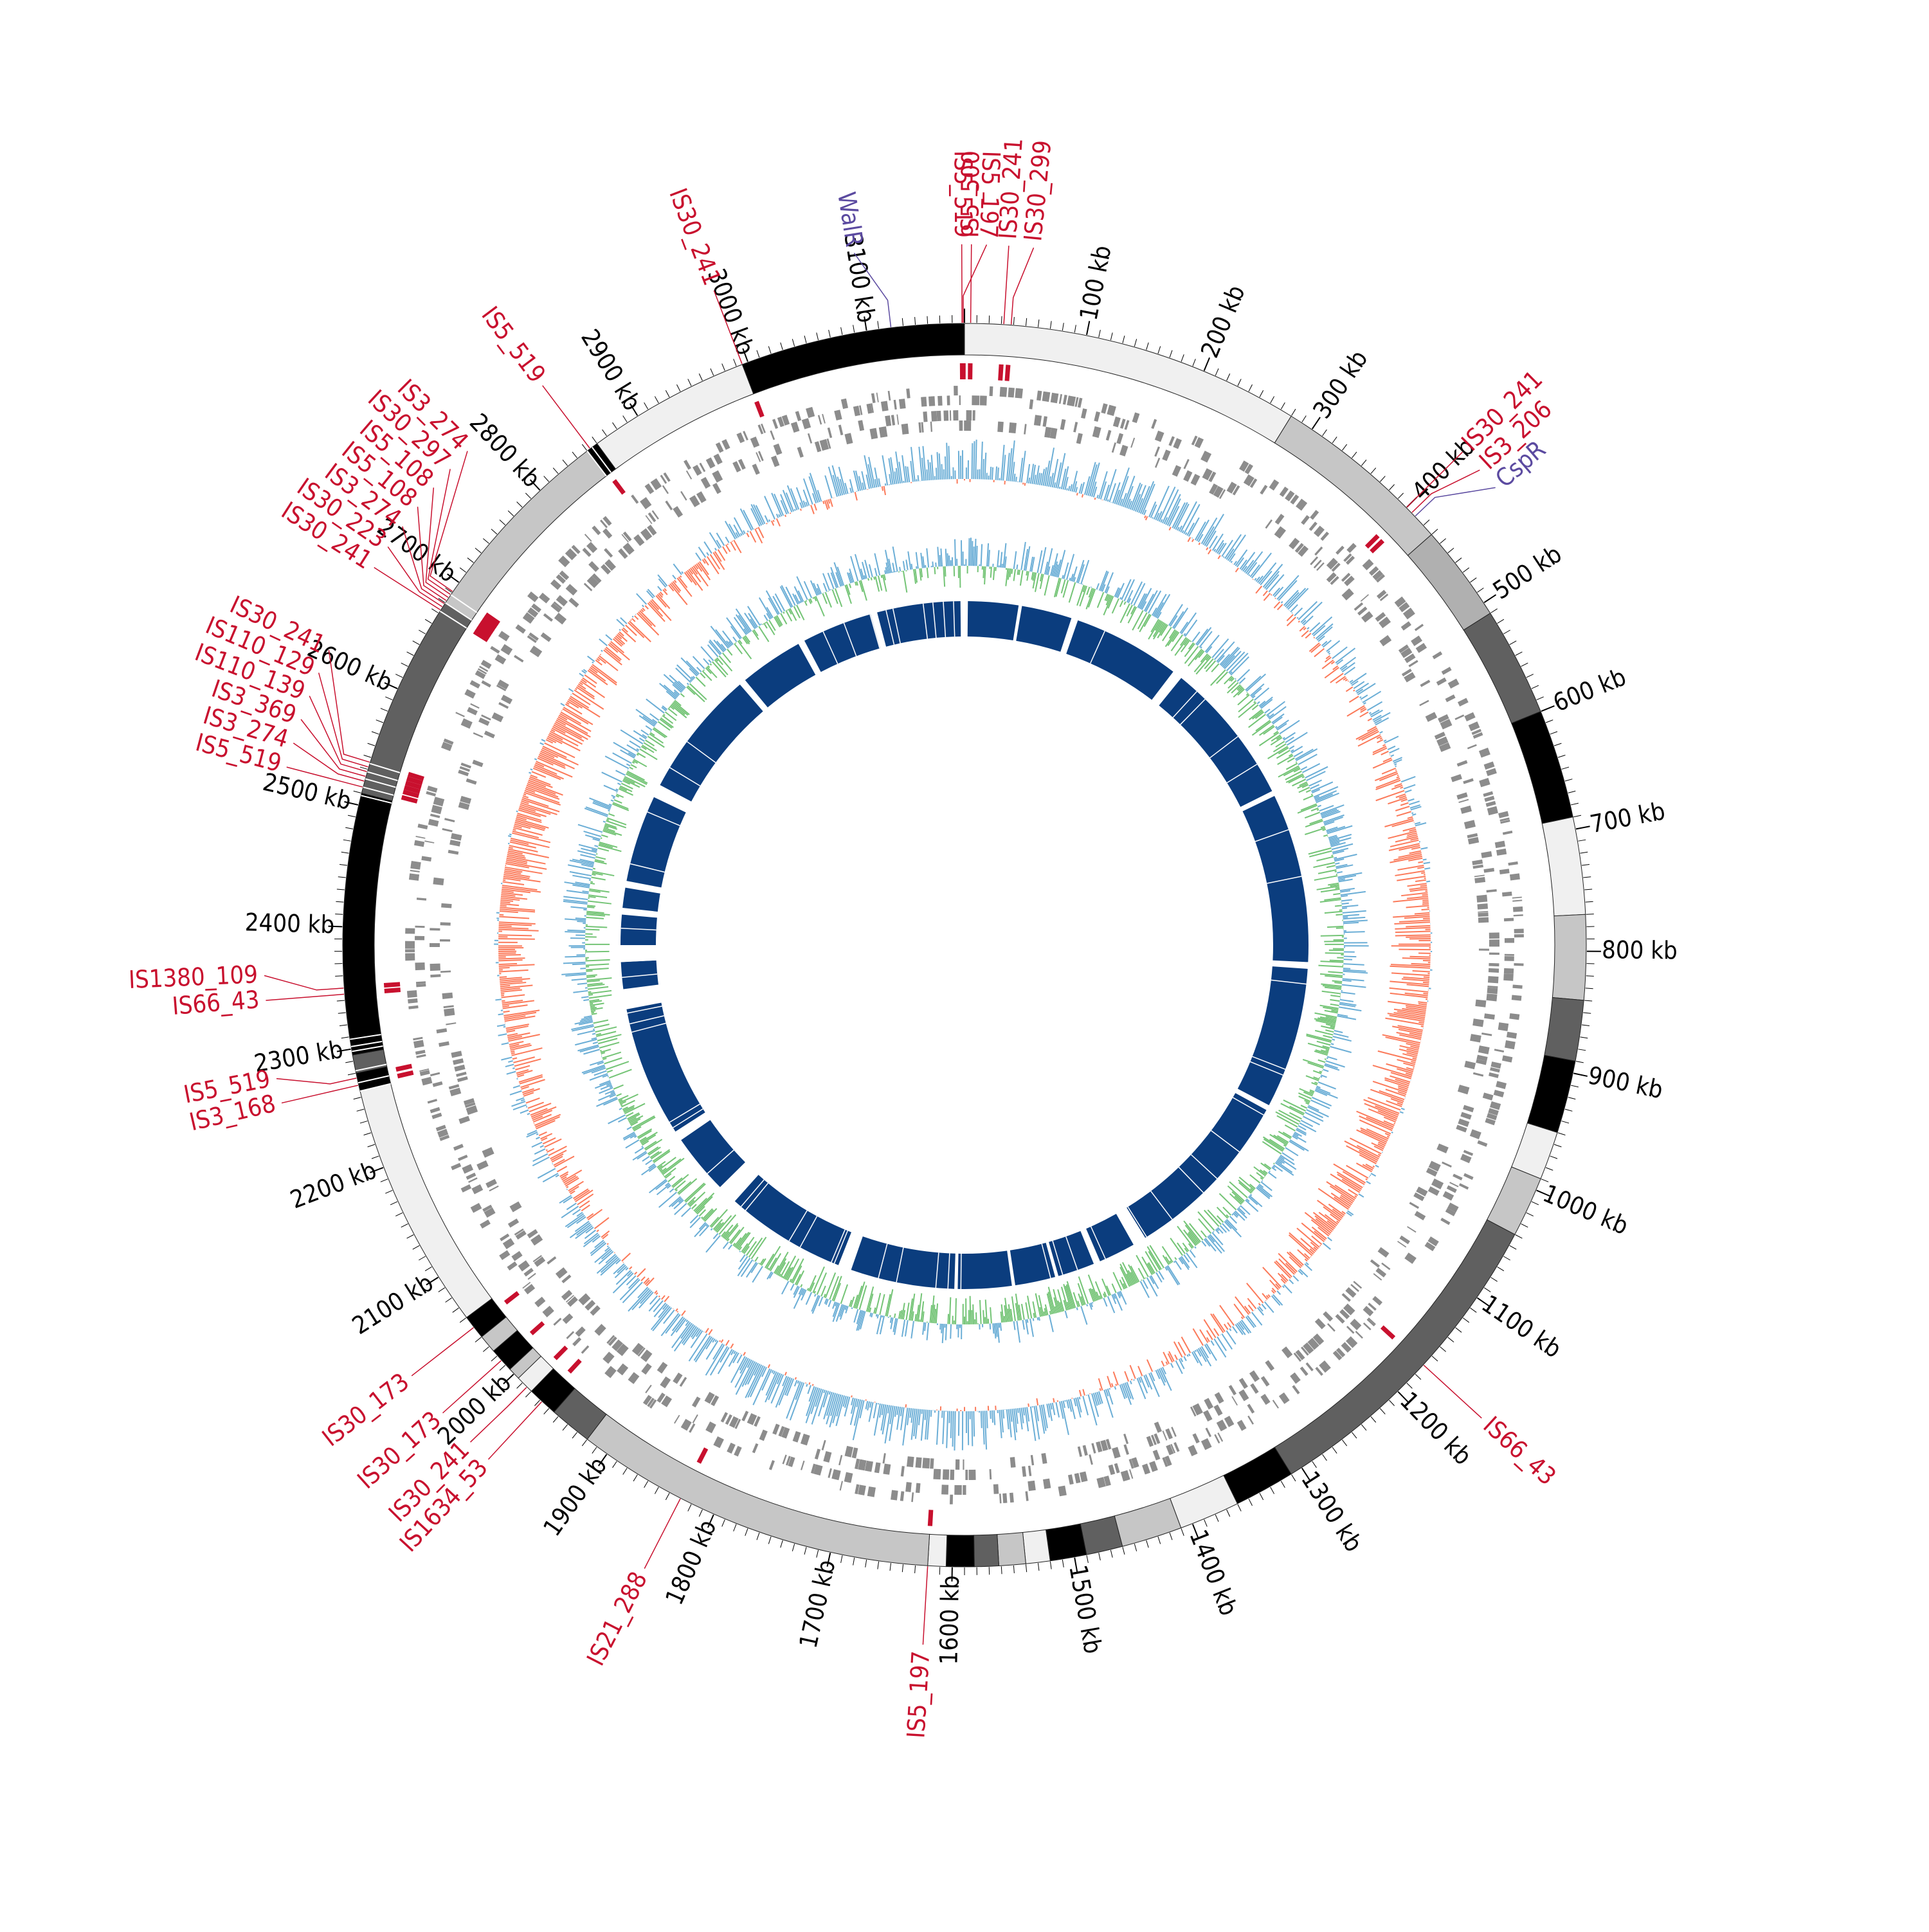  What do you see at coordinates (566, 417) in the screenshot?
I see `is-element-label-leader` at bounding box center [566, 417].